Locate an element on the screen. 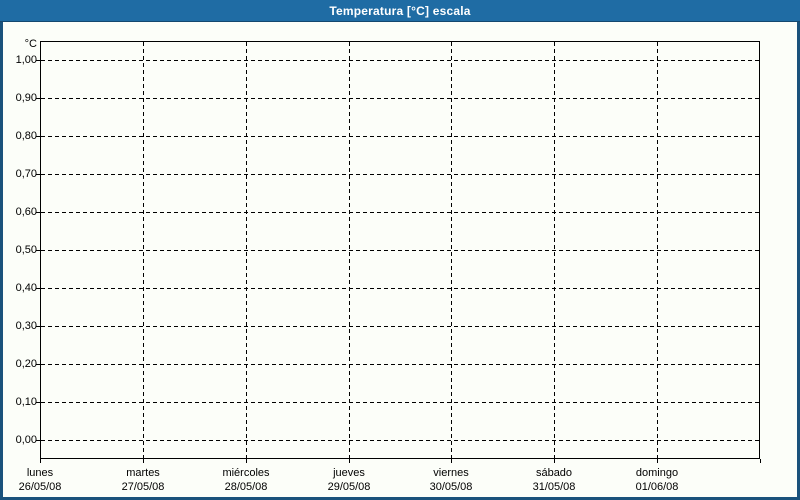 Image resolution: width=800 pixels, height=500 pixels. y-tick-label: 0,60 is located at coordinates (26, 212).